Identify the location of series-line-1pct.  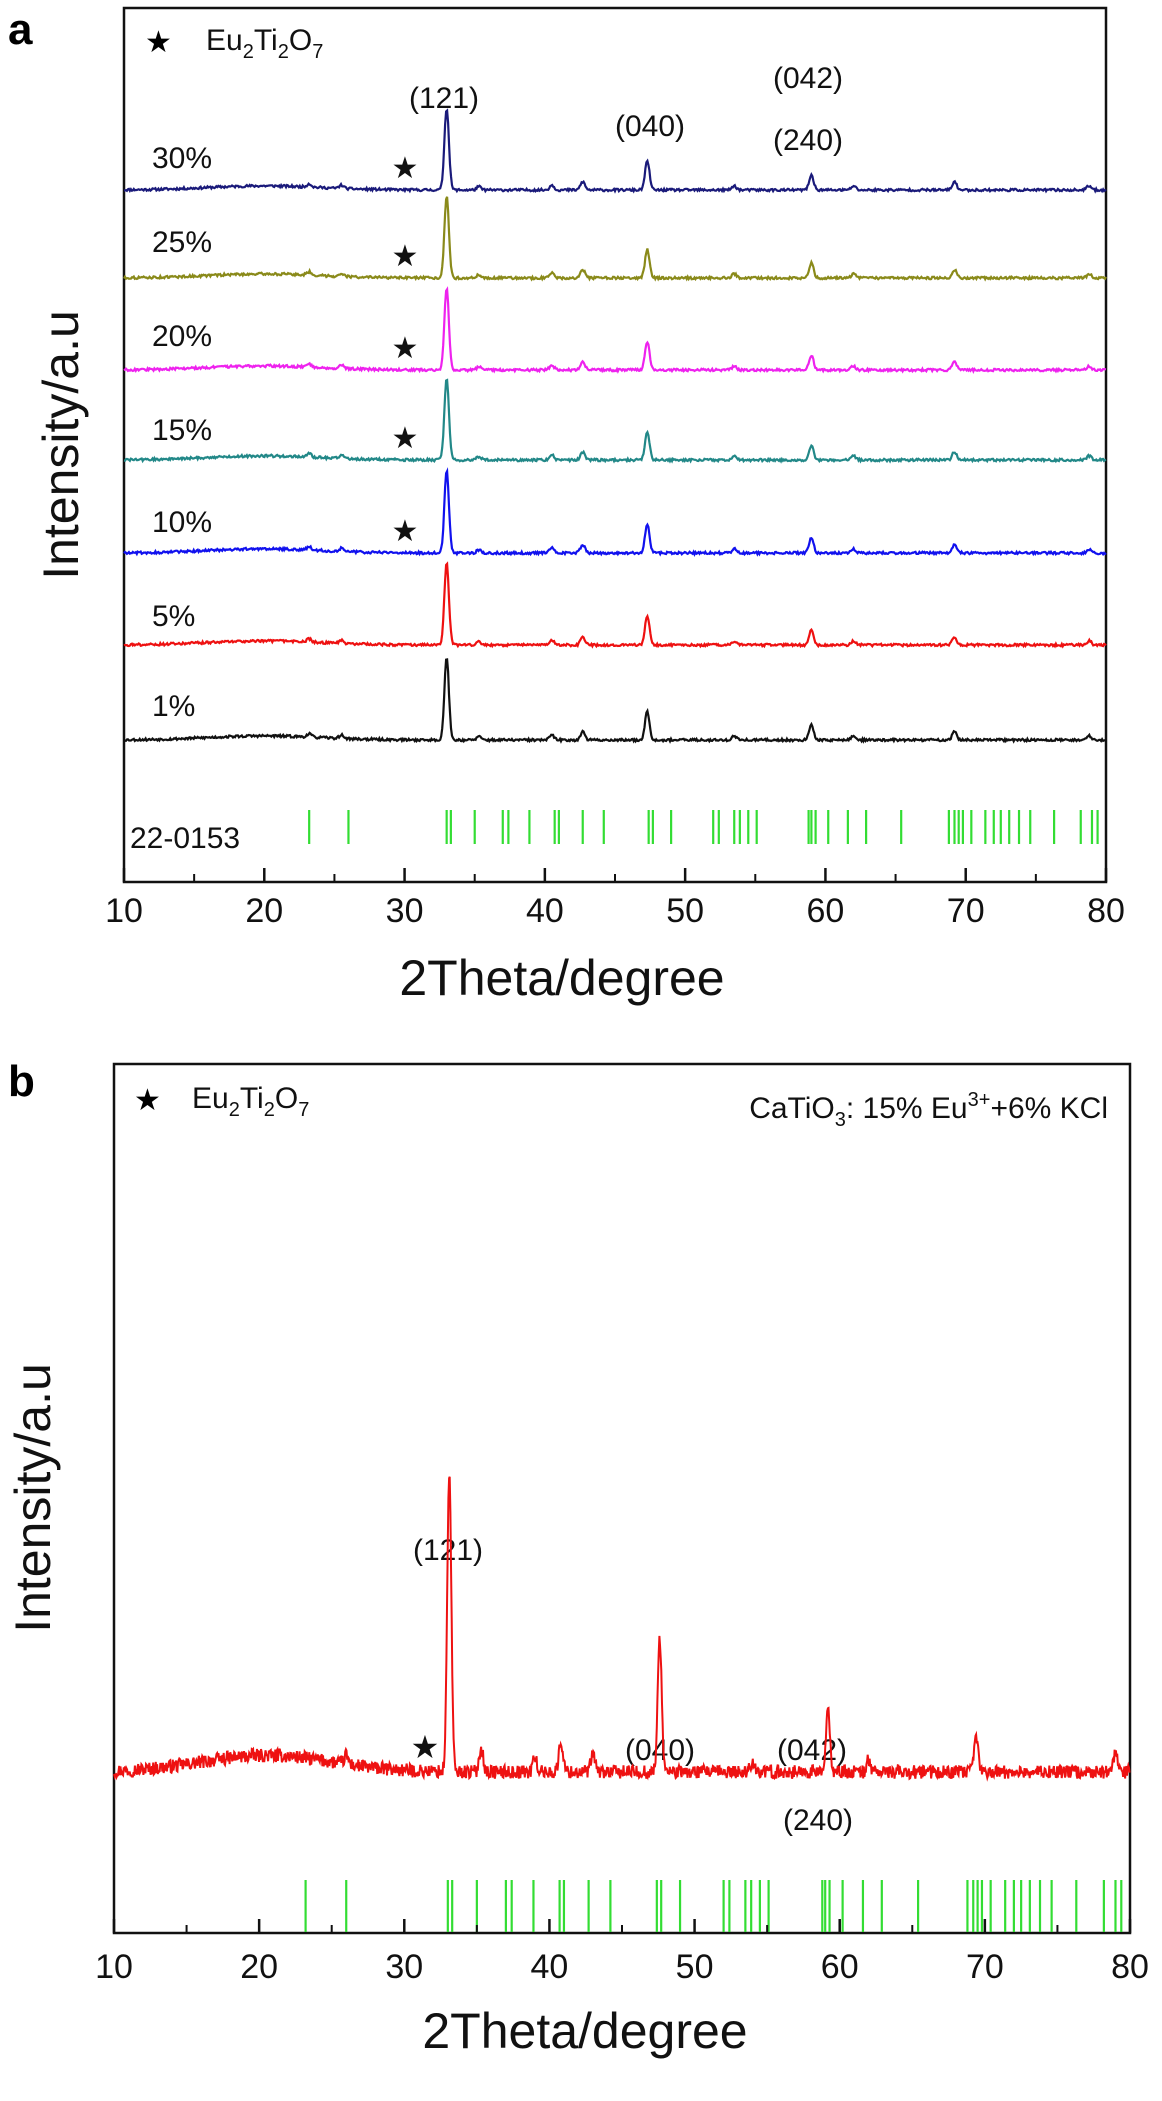
(615, 701).